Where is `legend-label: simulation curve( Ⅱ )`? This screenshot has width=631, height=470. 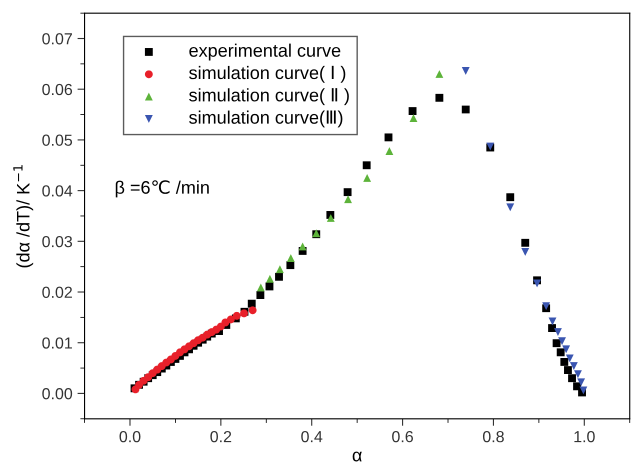 legend-label: simulation curve( Ⅱ ) is located at coordinates (269, 97).